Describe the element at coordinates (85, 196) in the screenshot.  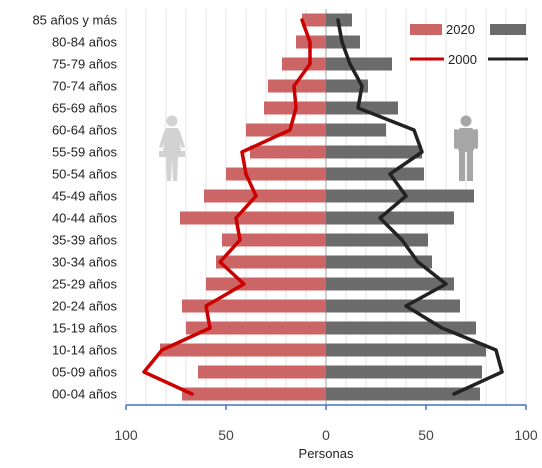
I see `category-label: 45-49 años` at that location.